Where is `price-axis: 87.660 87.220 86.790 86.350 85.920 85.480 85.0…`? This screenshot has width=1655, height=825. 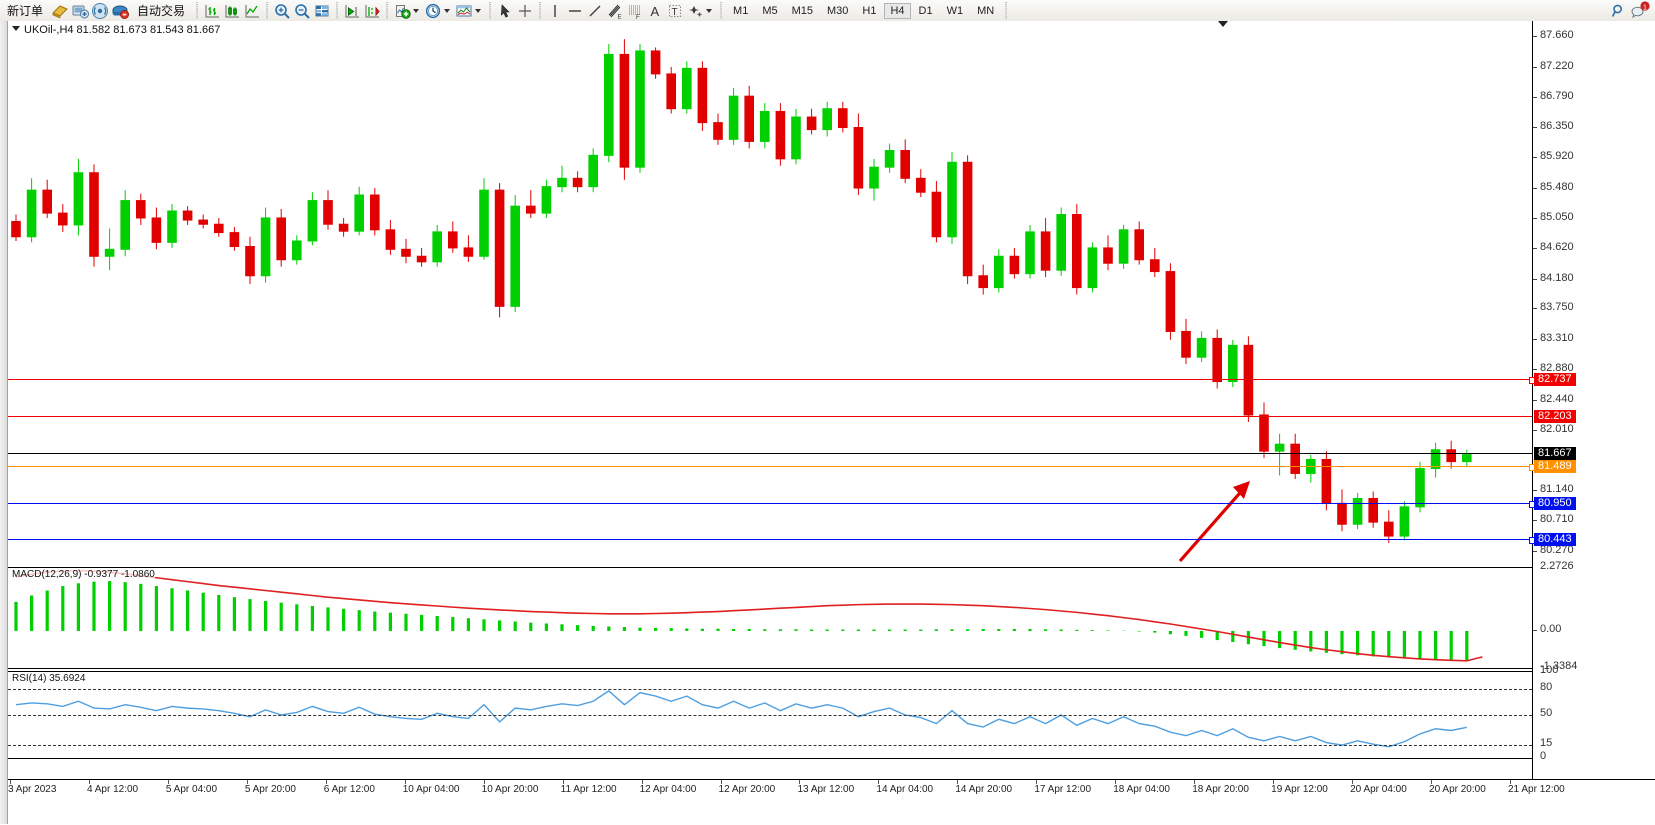 price-axis: 87.660 87.220 86.790 86.350 85.920 85.480 85.0… is located at coordinates (1593, 400).